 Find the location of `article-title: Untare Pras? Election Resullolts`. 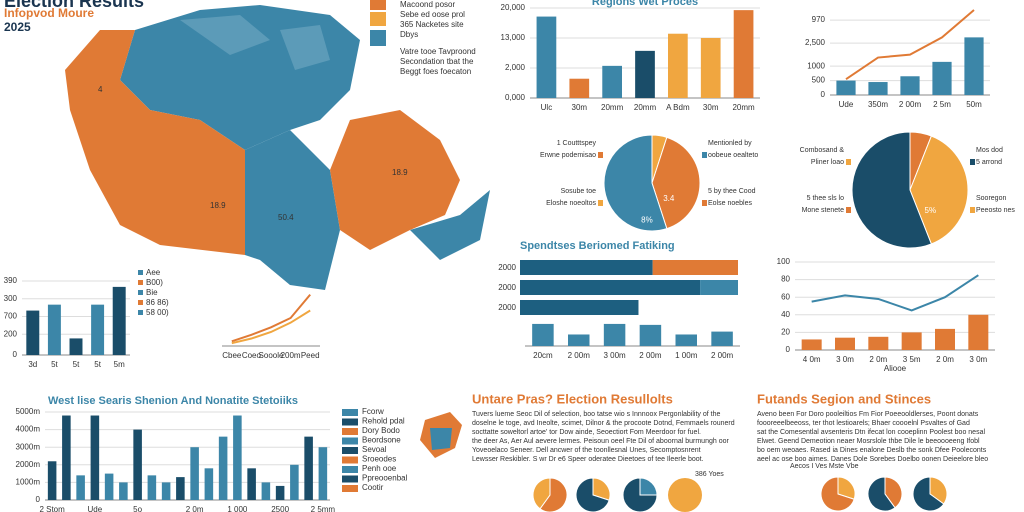

article-title: Untare Pras? Election Resullolts is located at coordinates (572, 398).